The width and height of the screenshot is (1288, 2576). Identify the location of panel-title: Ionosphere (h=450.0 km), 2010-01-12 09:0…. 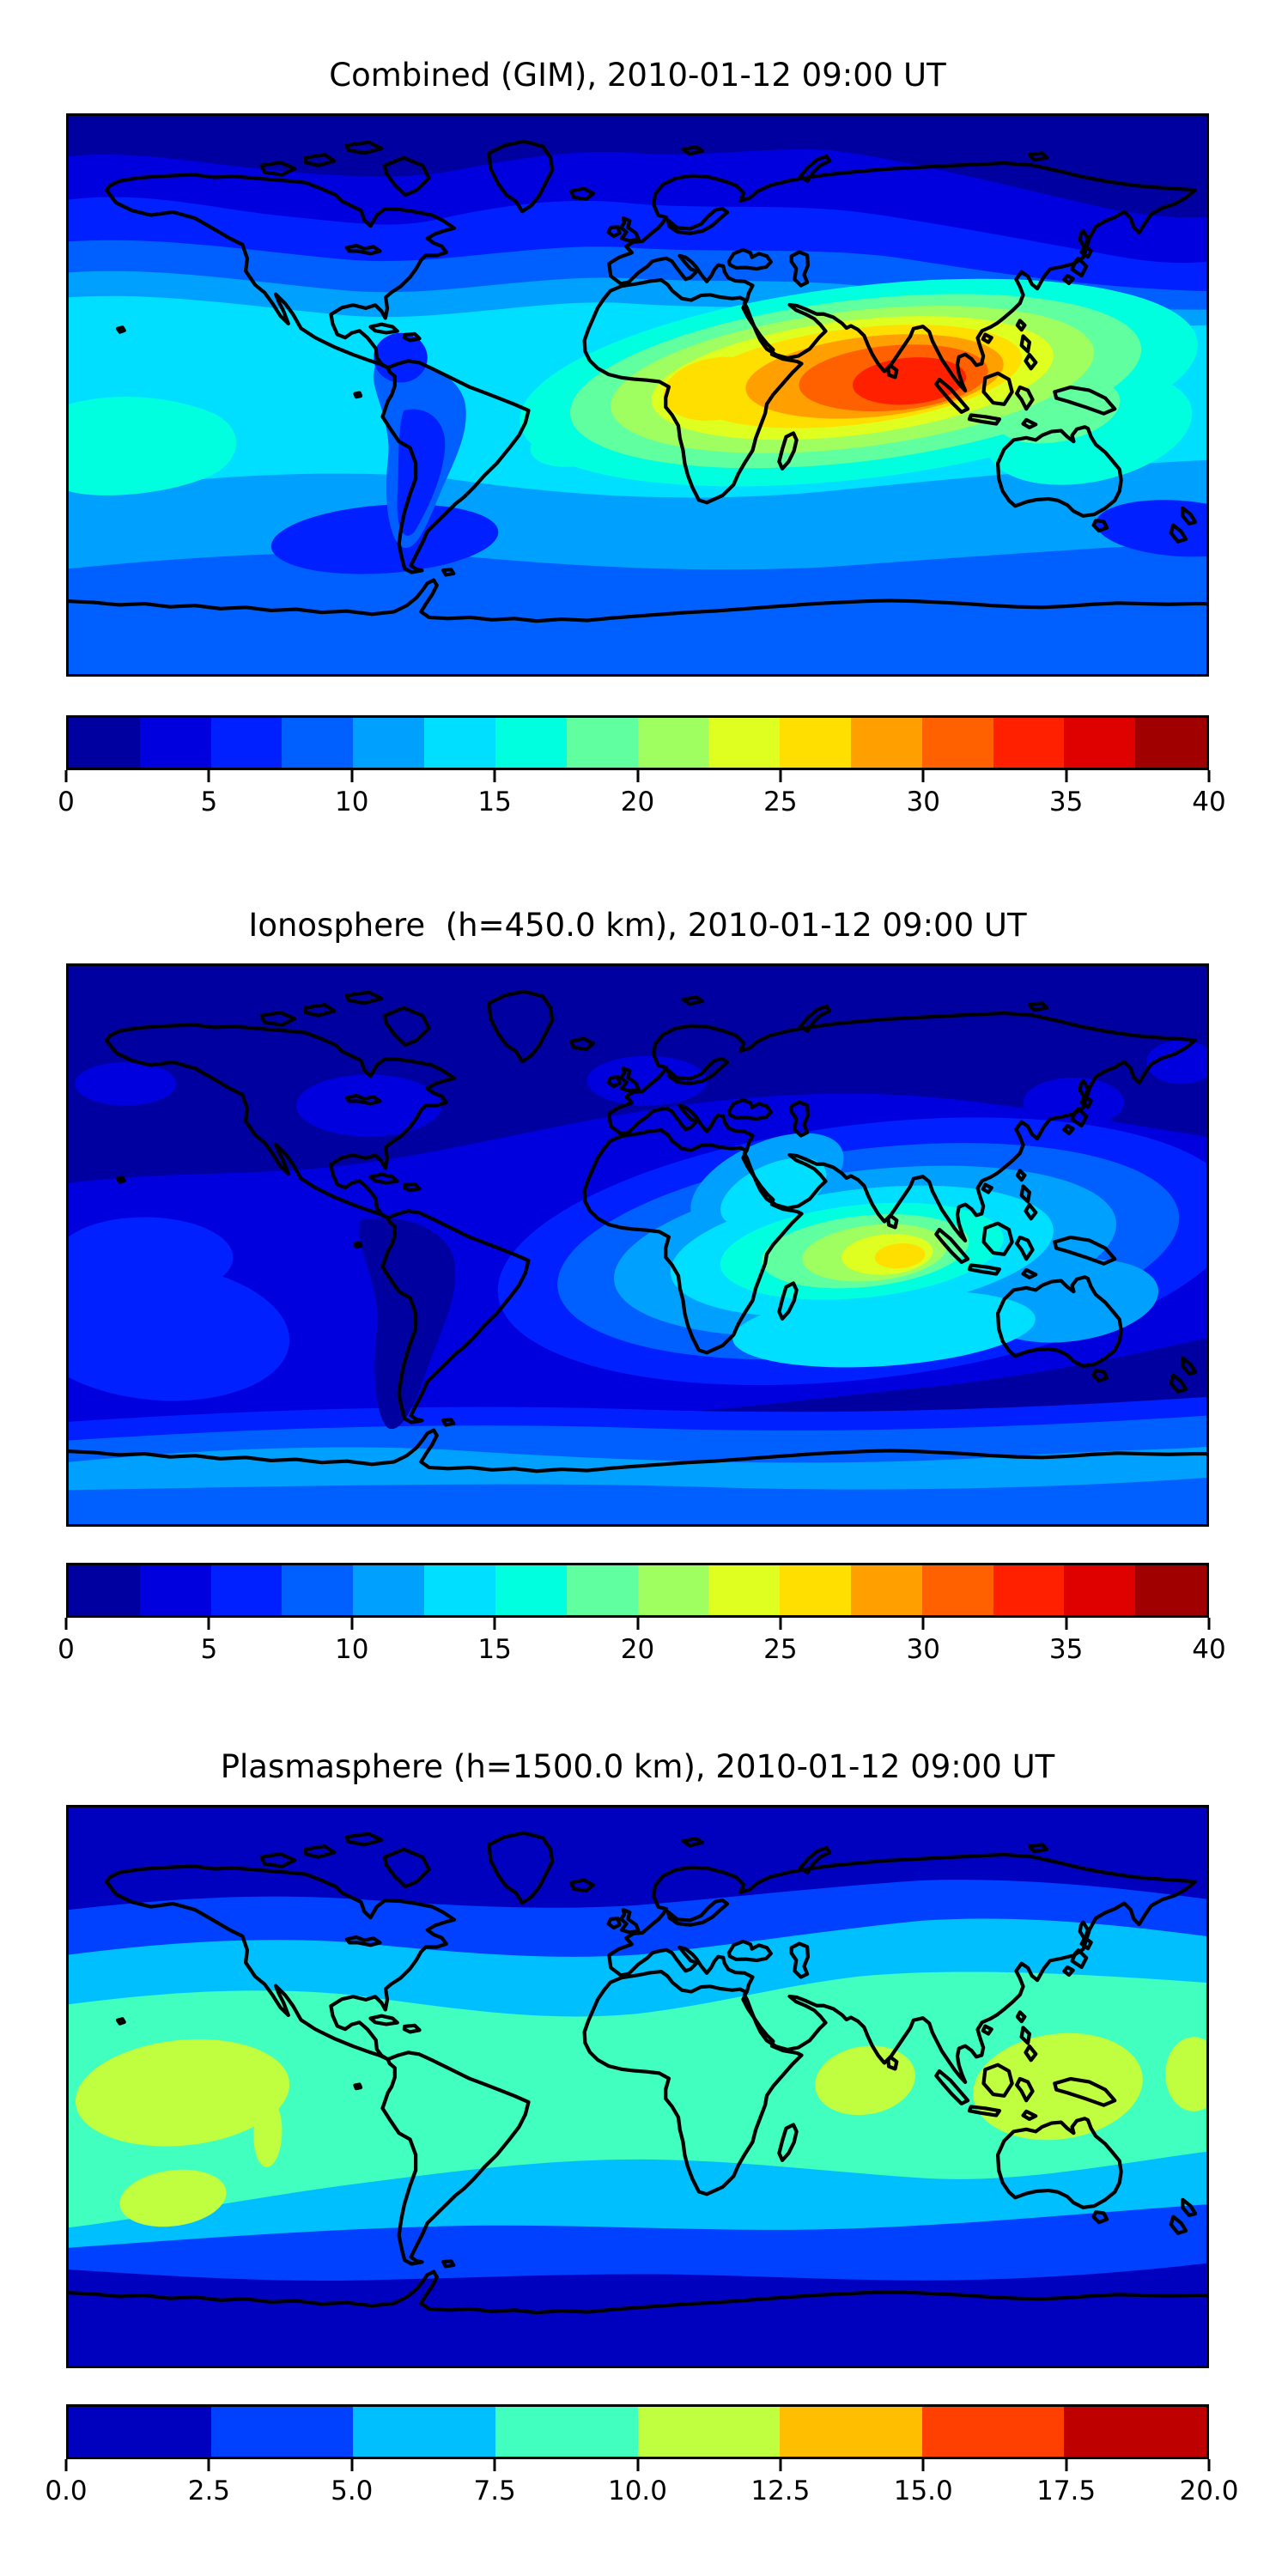
(638, 925).